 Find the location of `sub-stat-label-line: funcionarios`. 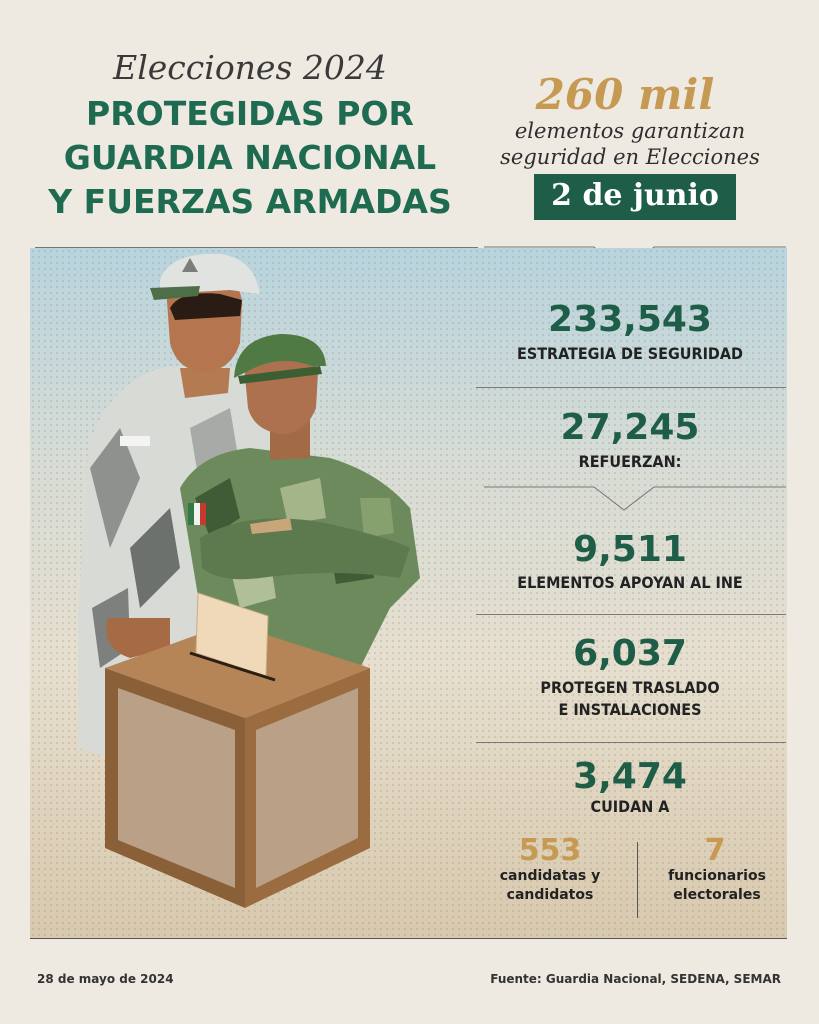

sub-stat-label-line: funcionarios is located at coordinates (717, 876).